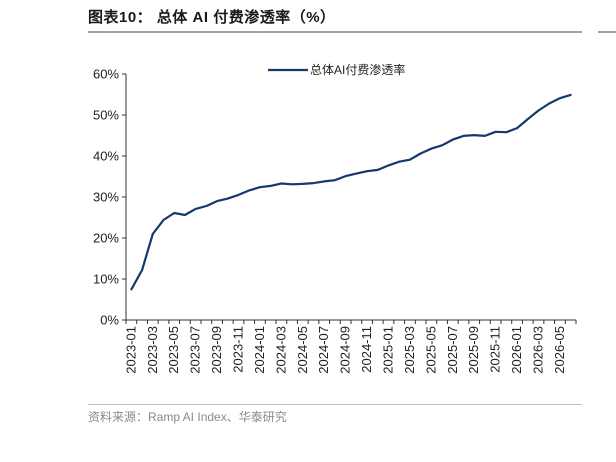  Describe the element at coordinates (195, 350) in the screenshot. I see `x-tick-label: 2023-07` at that location.